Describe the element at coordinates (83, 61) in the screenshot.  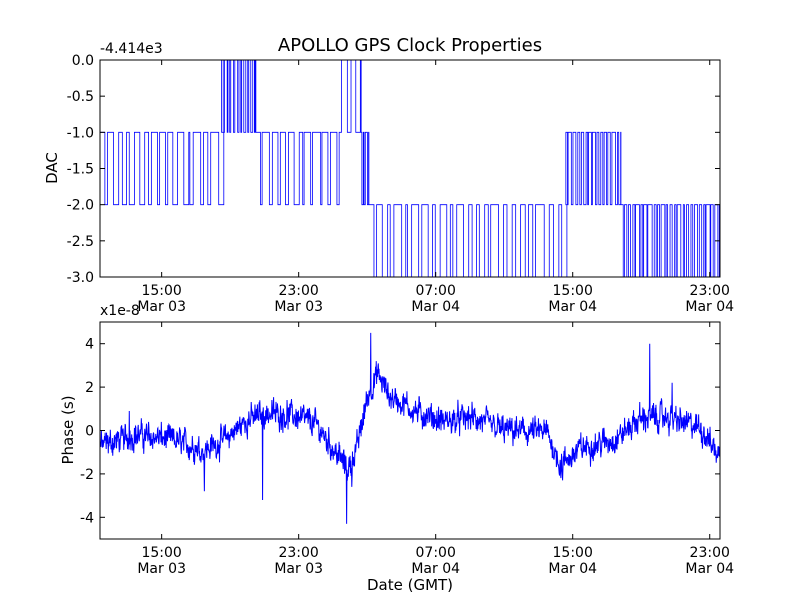
I see `dac-ytick-label: 0.0` at that location.